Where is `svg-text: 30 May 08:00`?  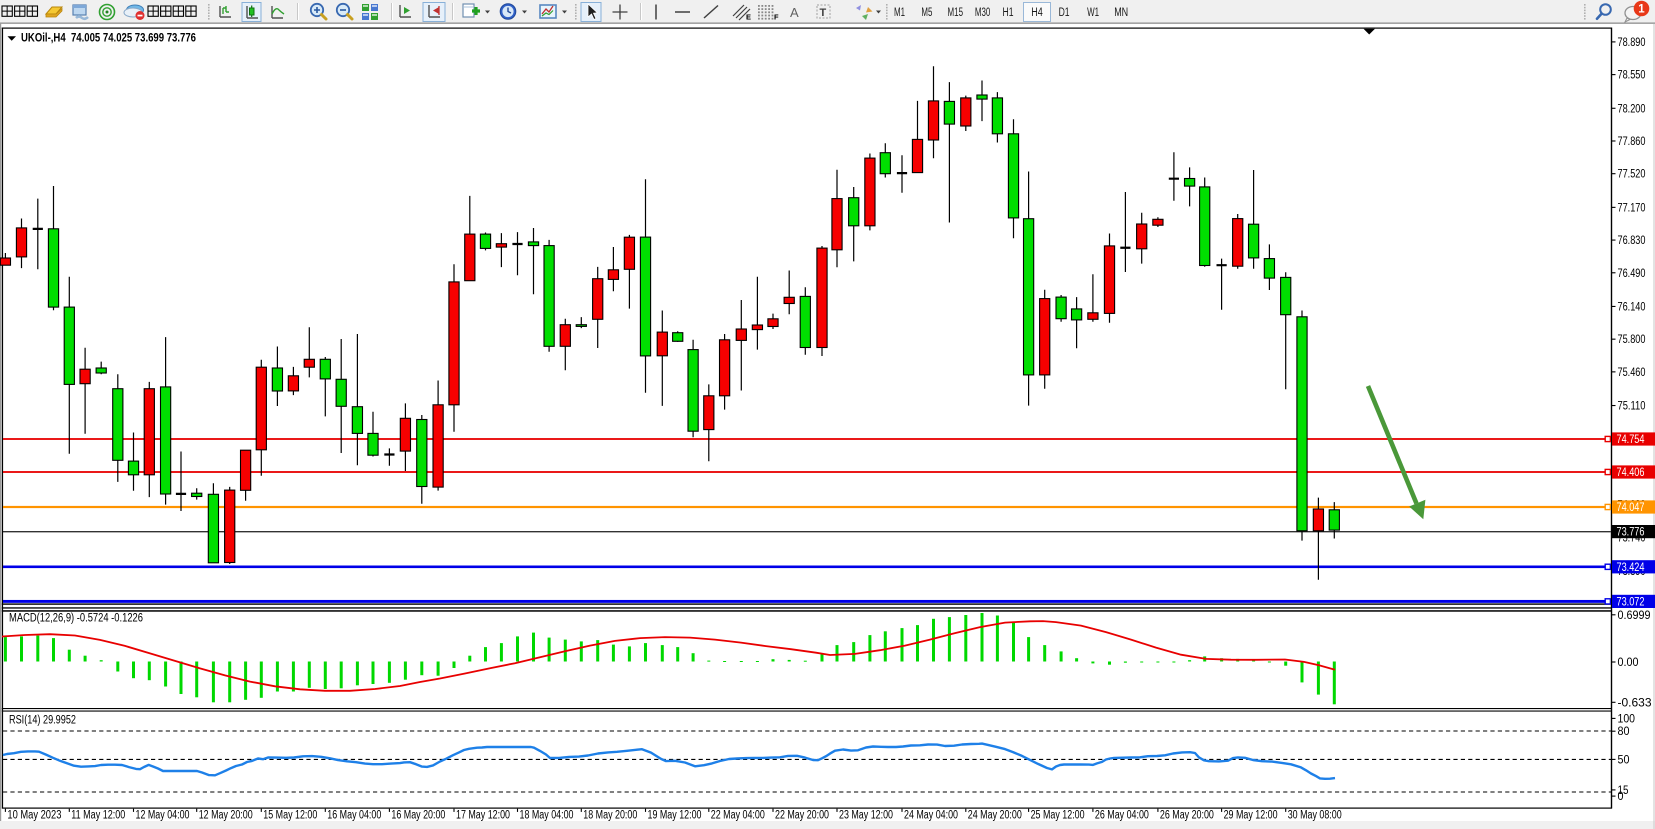
svg-text: 30 May 08:00 is located at coordinates (1315, 816).